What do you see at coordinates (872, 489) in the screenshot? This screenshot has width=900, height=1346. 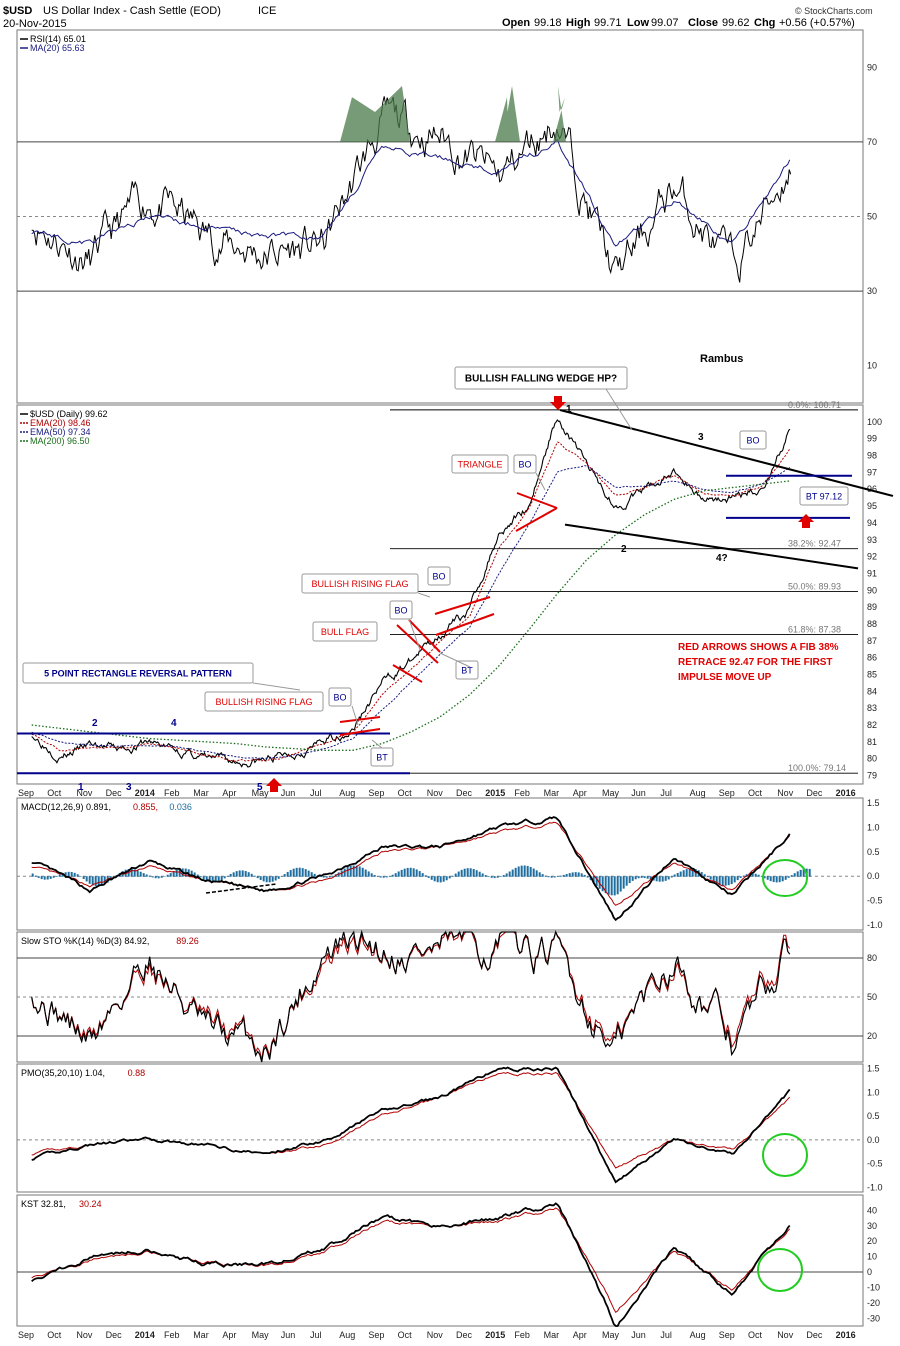 I see `y-tick-price: 96` at bounding box center [872, 489].